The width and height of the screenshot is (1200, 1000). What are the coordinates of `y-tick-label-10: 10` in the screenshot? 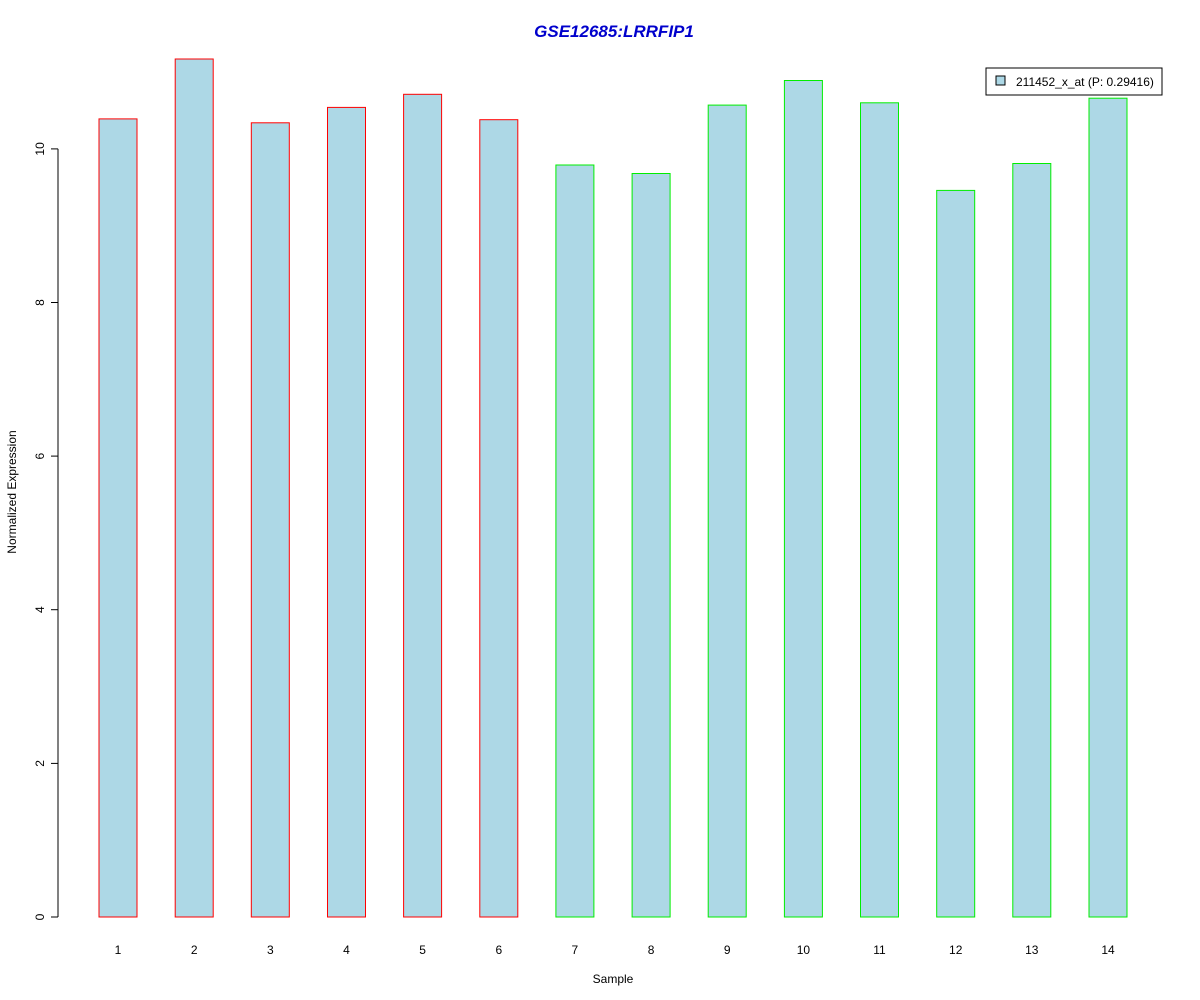 It's located at (40, 149).